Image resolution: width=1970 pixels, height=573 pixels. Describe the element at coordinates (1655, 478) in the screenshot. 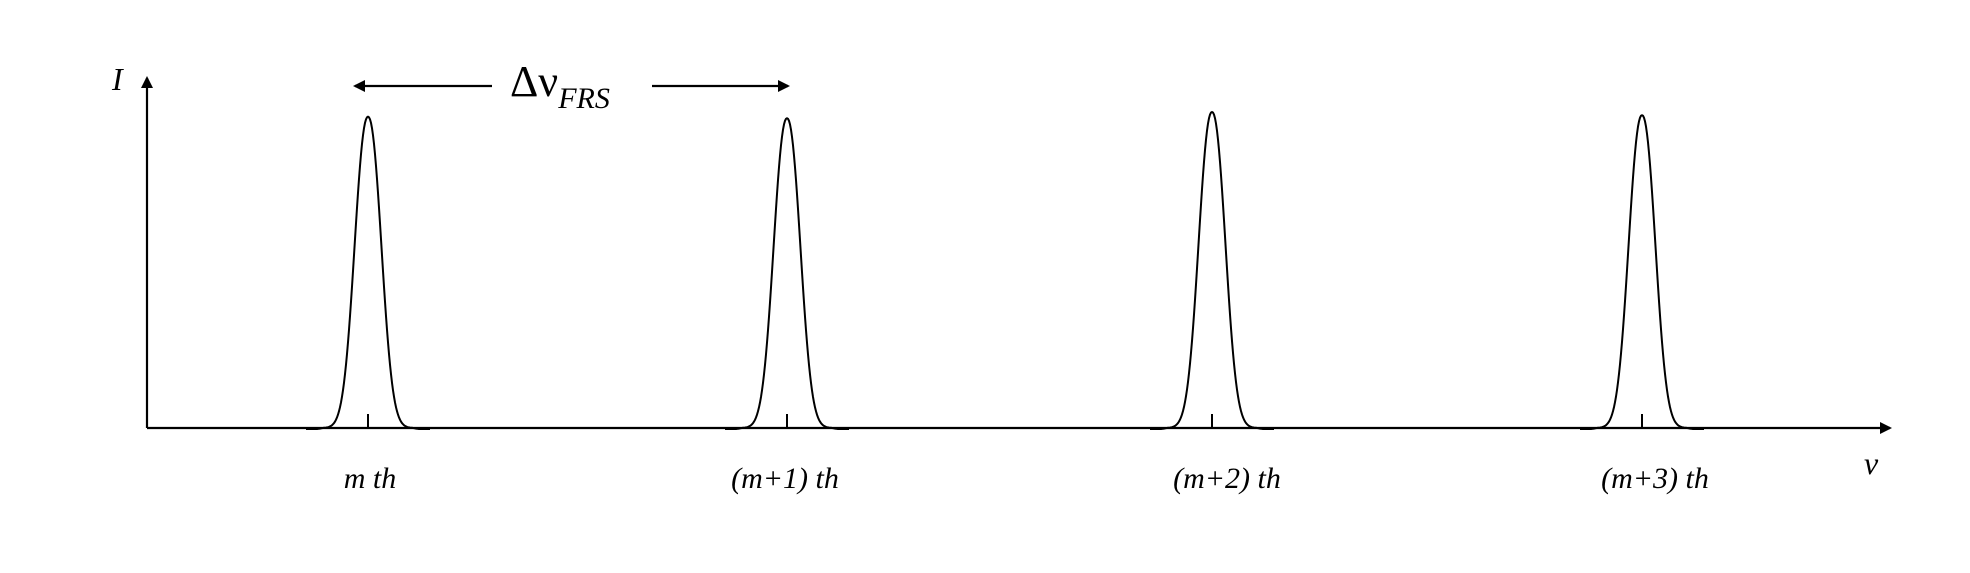

I see `peak-label-3: (m+3) th` at that location.